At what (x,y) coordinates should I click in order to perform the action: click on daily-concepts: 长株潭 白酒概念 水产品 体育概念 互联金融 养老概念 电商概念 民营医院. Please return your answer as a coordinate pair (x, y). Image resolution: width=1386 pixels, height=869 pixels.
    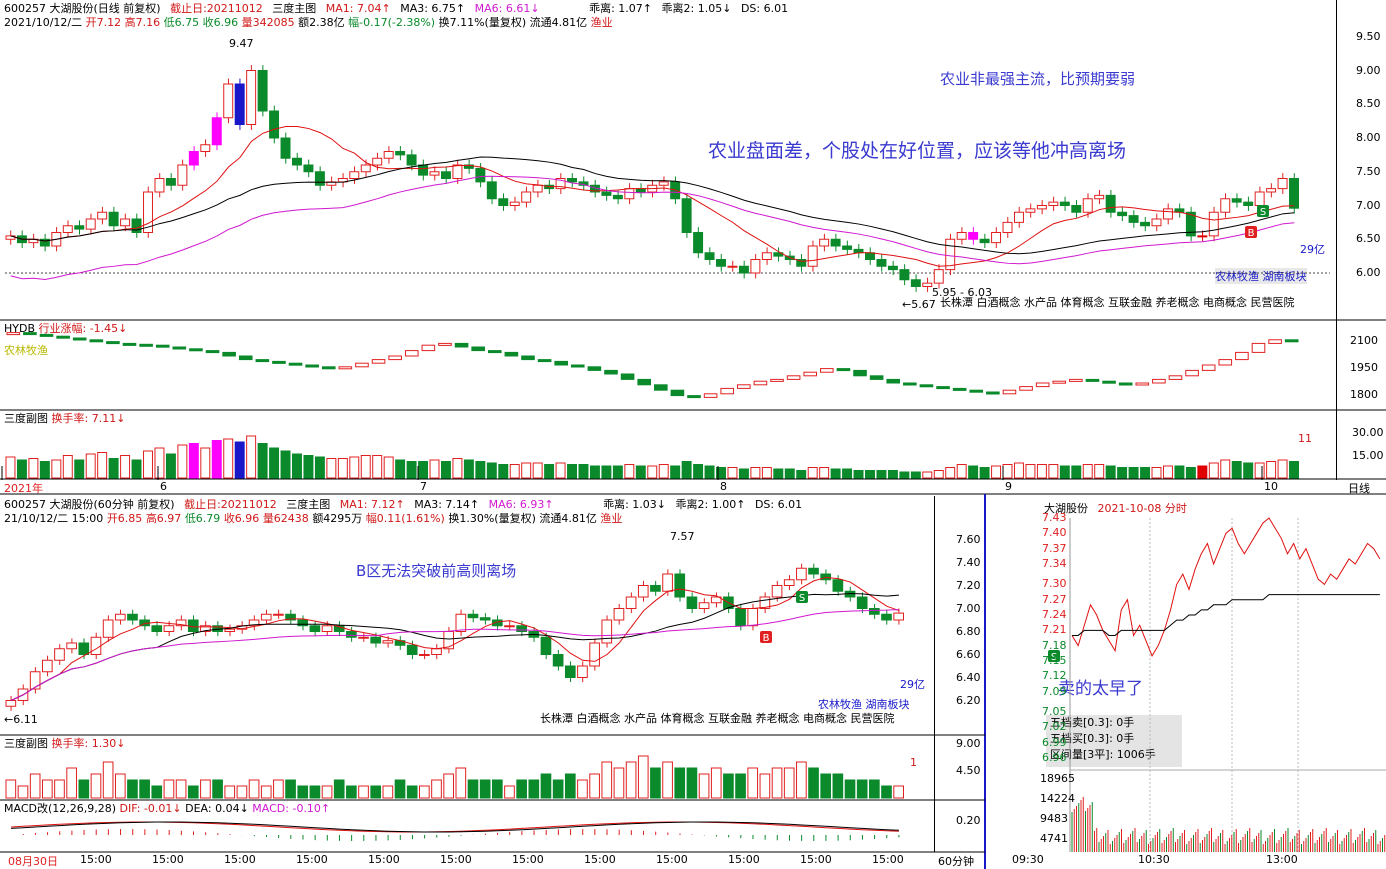
    Looking at the image, I should click on (1117, 302).